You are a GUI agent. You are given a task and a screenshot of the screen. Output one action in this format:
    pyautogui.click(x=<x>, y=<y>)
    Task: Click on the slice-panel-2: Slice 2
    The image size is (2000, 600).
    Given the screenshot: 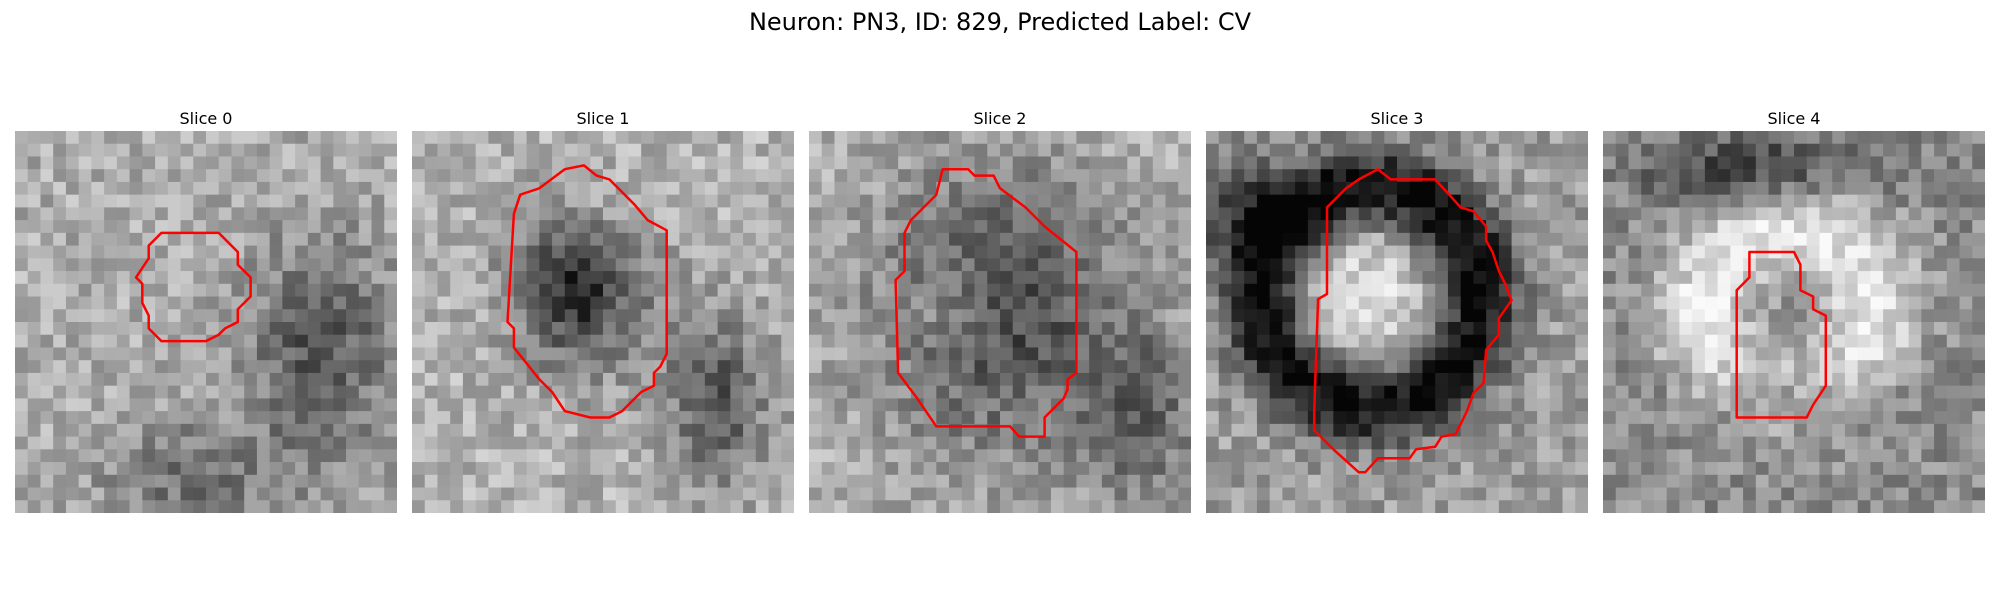 What is the action you would take?
    pyautogui.click(x=1000, y=310)
    